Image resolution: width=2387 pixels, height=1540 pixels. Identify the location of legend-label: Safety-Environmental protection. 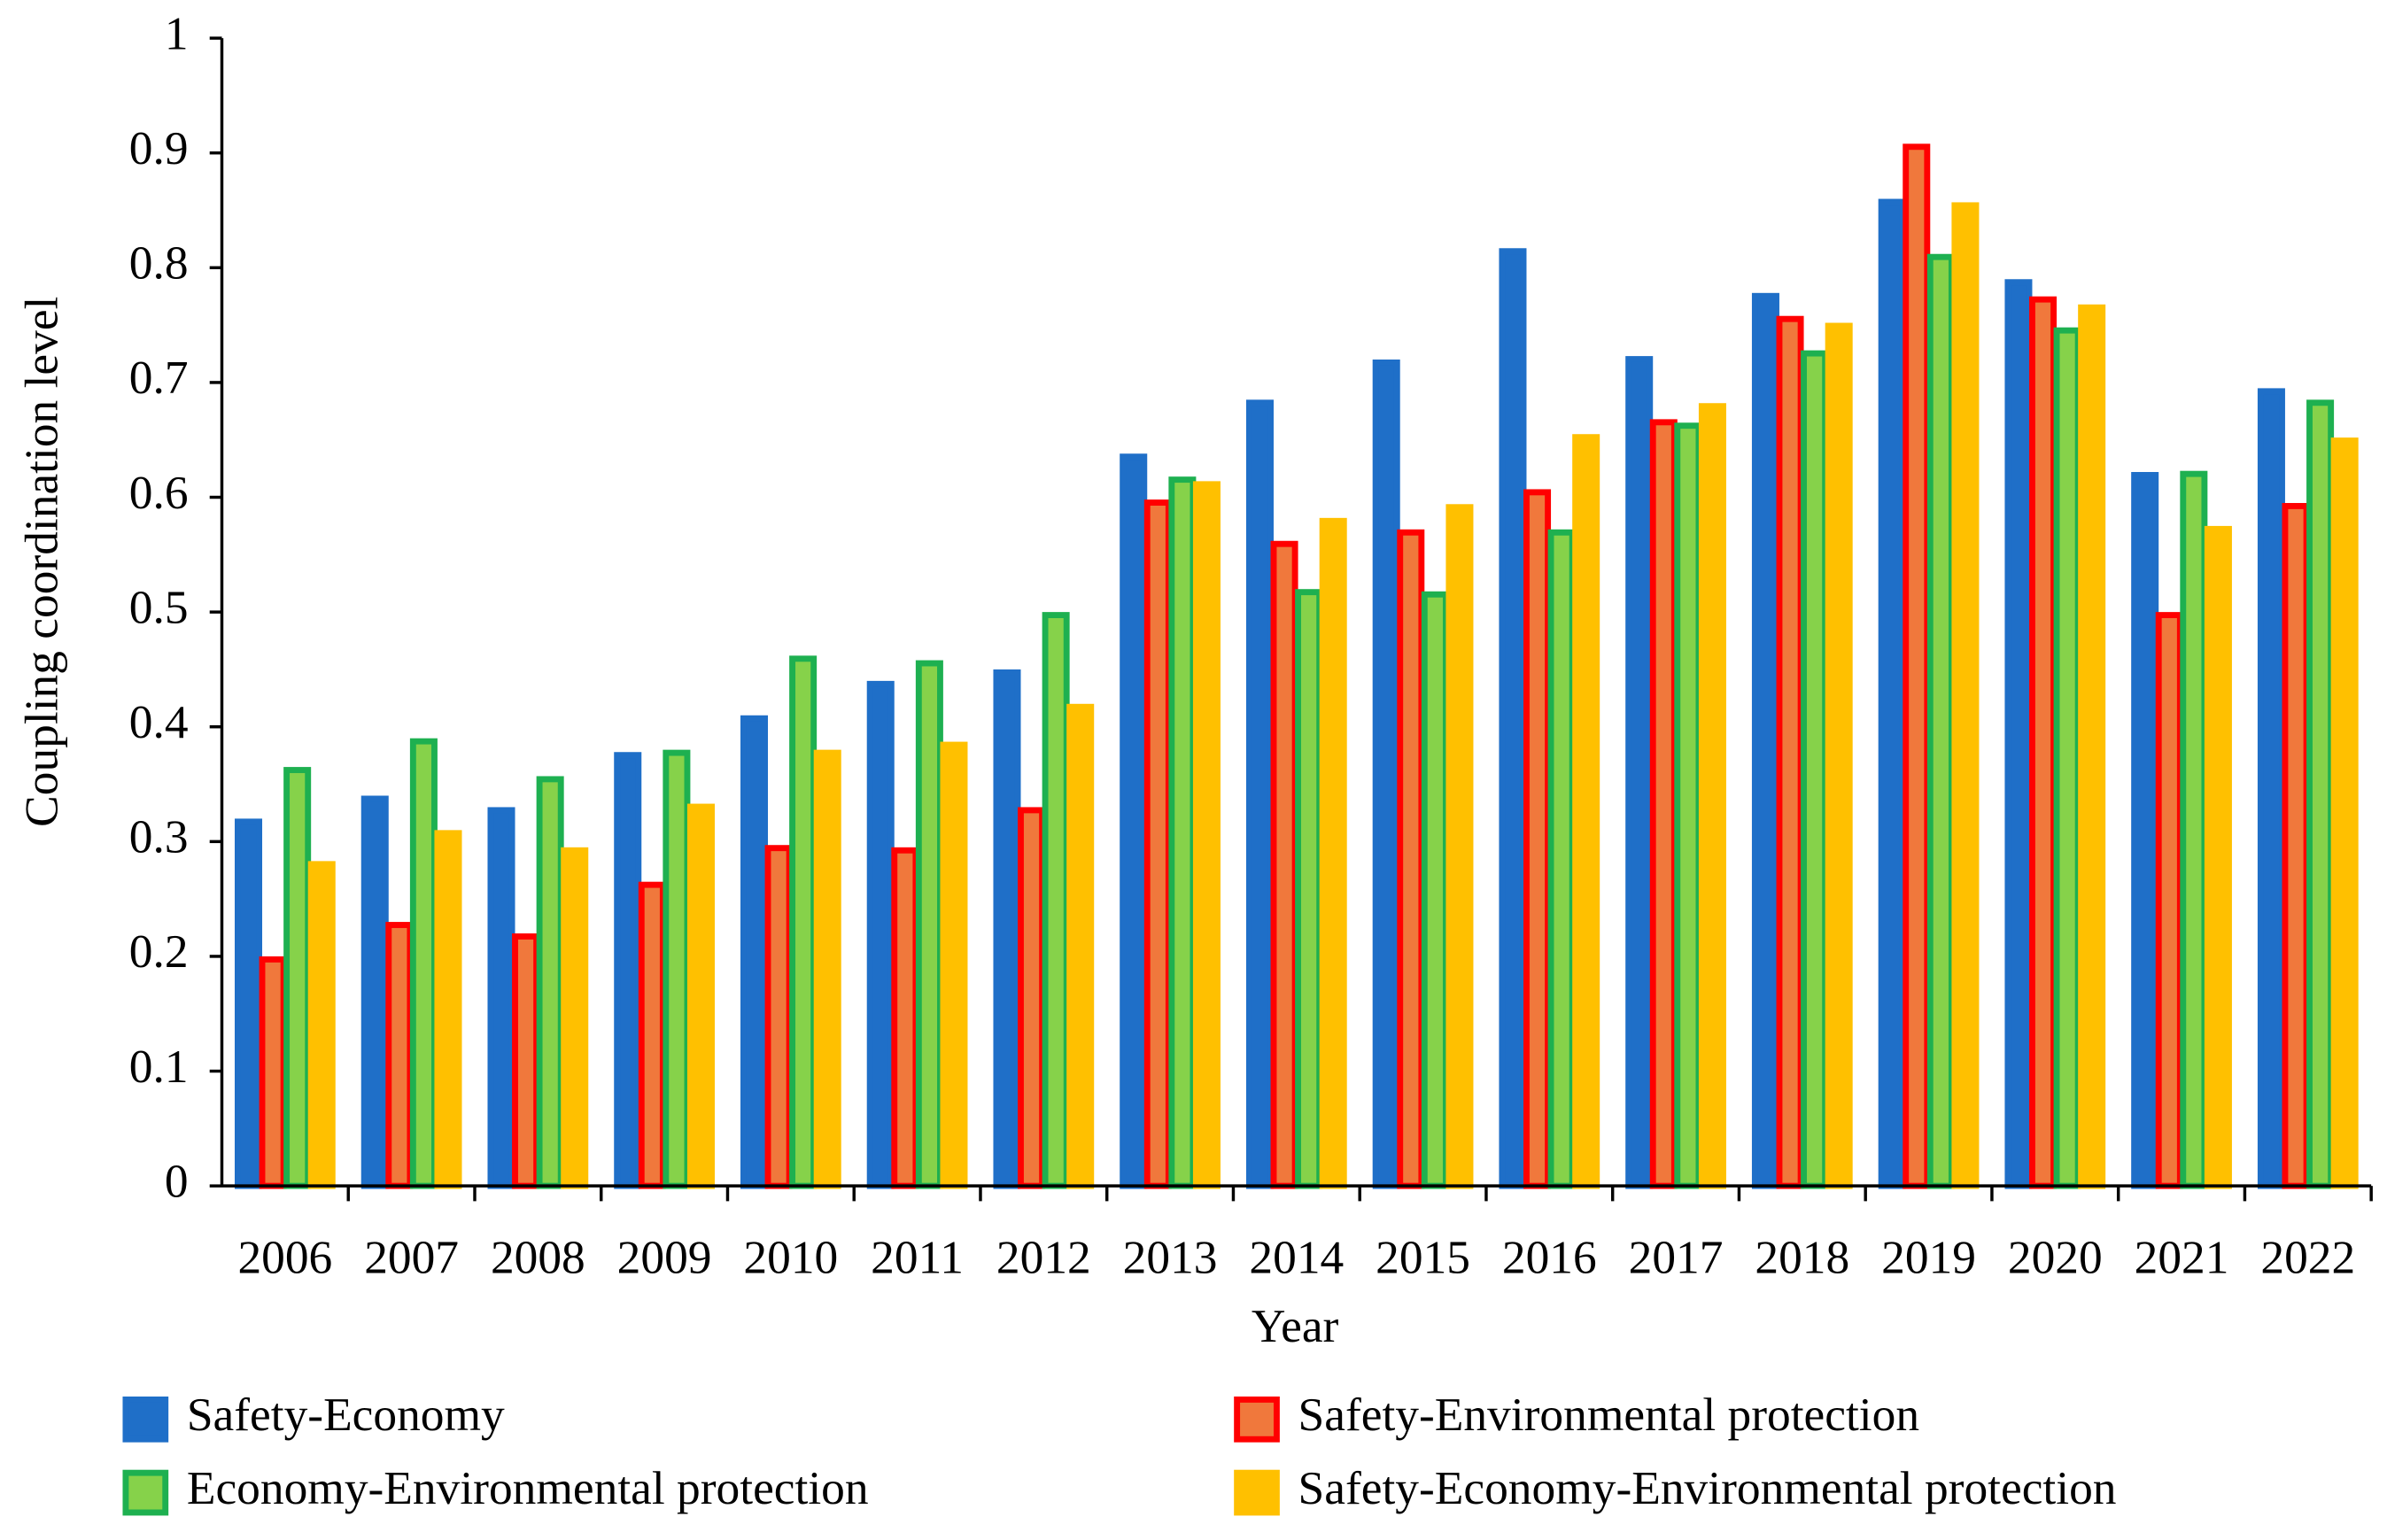
(1608, 1414).